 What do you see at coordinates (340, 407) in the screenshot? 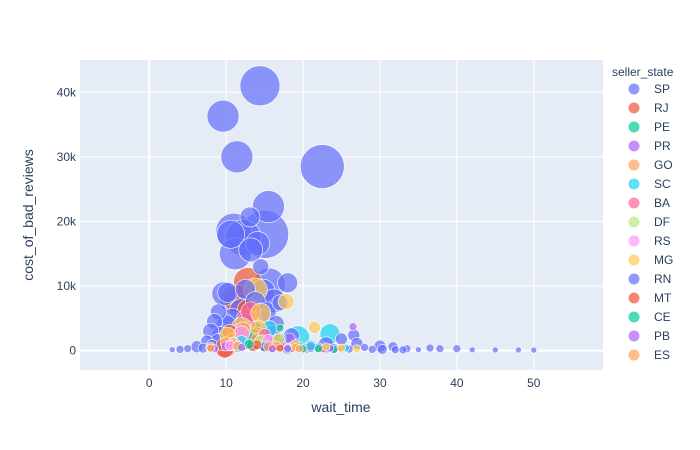
I see `x-axis-title: wait_time` at bounding box center [340, 407].